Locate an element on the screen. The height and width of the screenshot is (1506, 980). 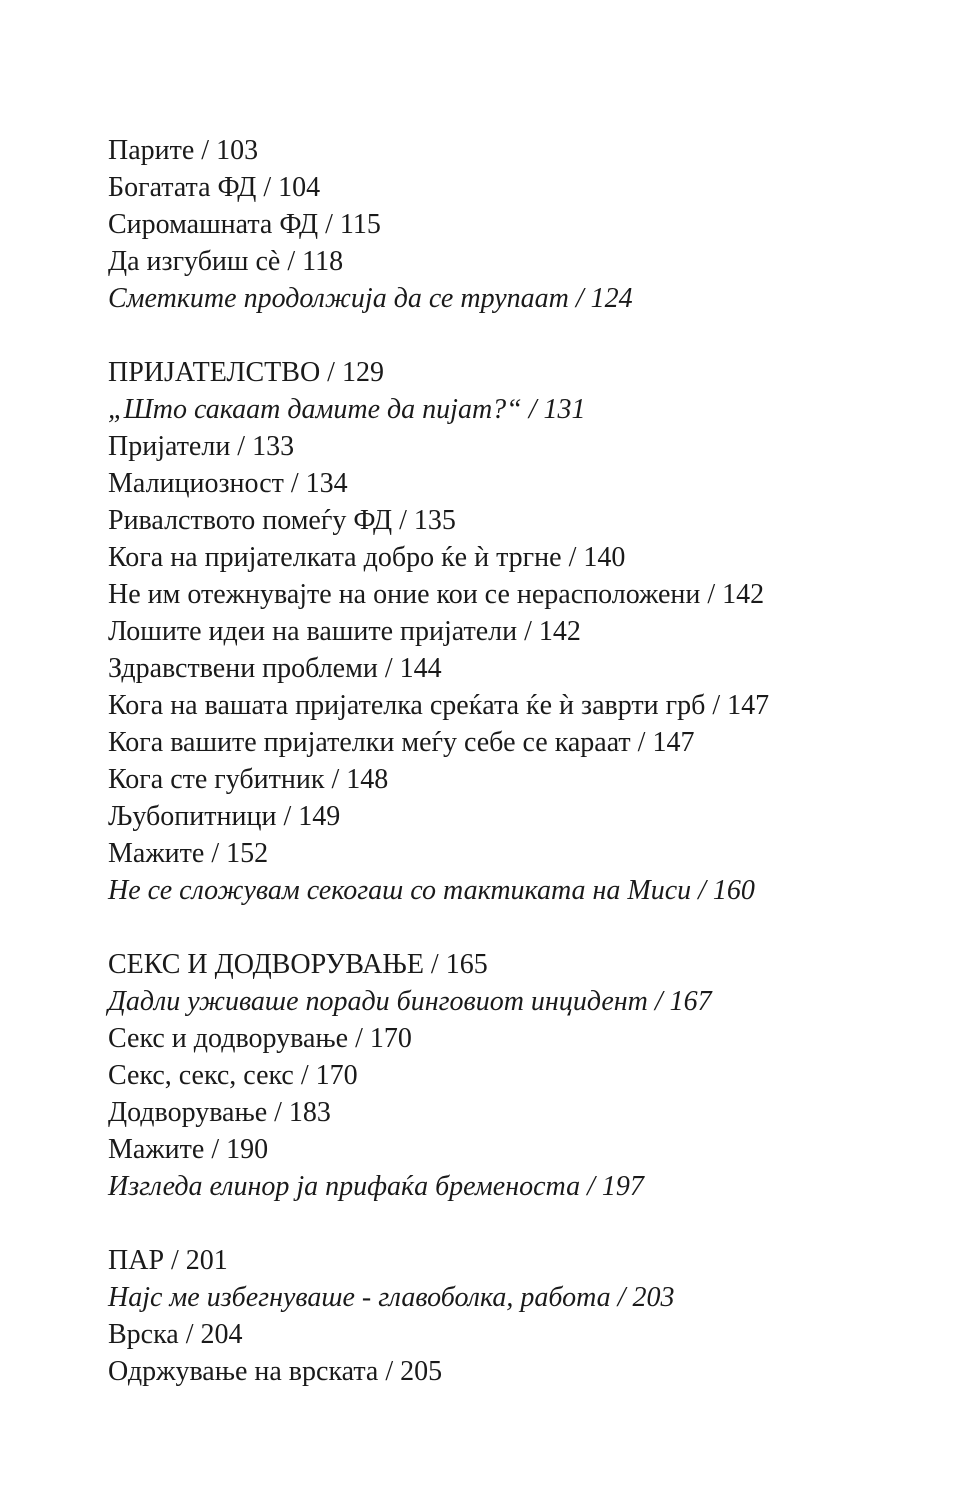
toc-entry: Здравствени проблеми / 144 is located at coordinates (275, 668).